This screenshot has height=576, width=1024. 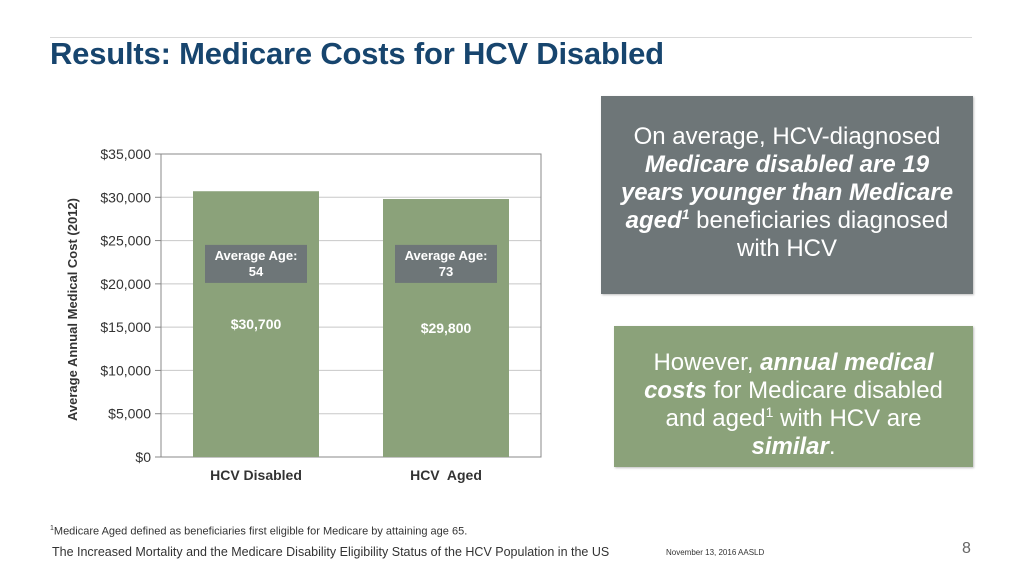 I want to click on callout-2-line-2: for Medicare disabled, so click(x=824, y=390).